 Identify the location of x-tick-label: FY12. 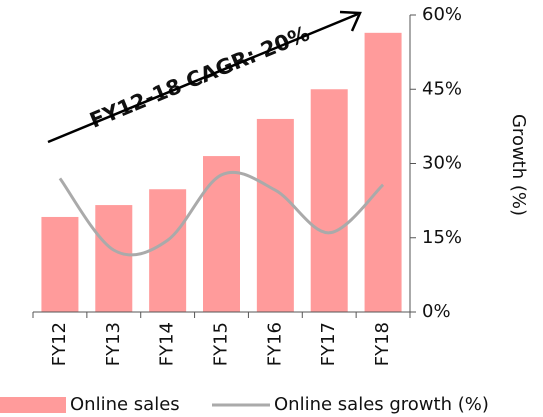
(59, 344).